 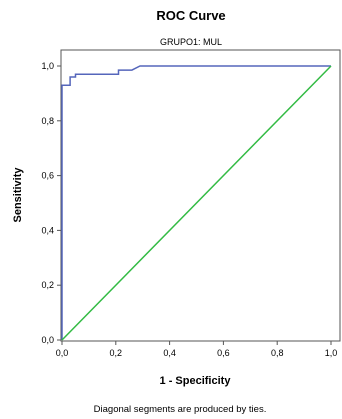 What do you see at coordinates (47, 121) in the screenshot?
I see `y-tick-label: 0,8` at bounding box center [47, 121].